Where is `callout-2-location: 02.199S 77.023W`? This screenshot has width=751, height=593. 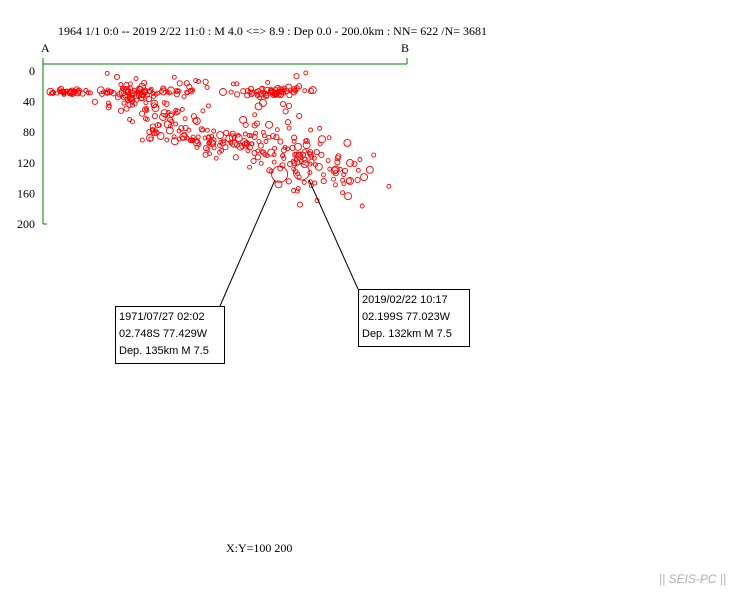
callout-2-location: 02.199S 77.023W is located at coordinates (406, 317).